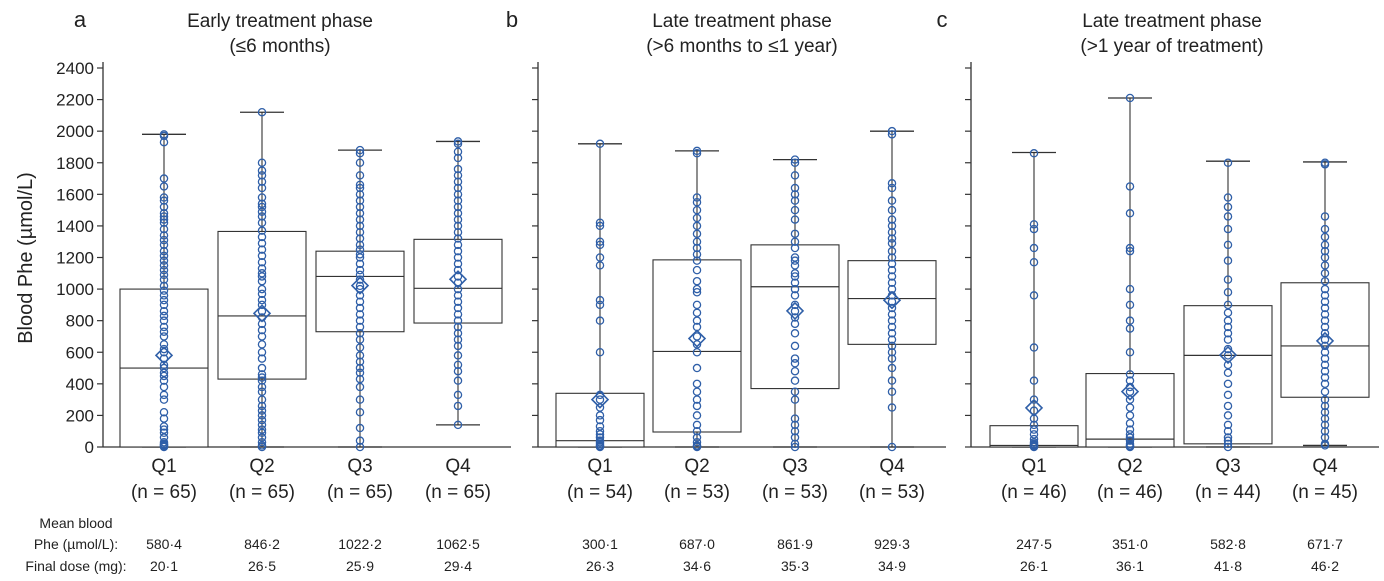  Describe the element at coordinates (75, 226) in the screenshot. I see `y-tick-label: 1400` at that location.